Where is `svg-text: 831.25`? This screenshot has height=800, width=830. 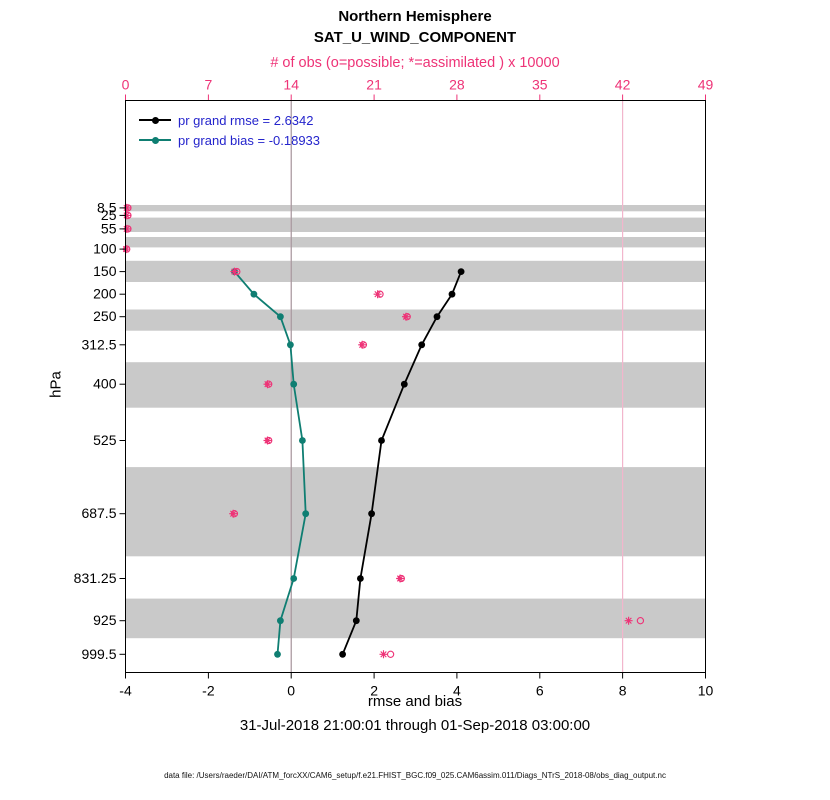 svg-text: 831.25 is located at coordinates (95, 578).